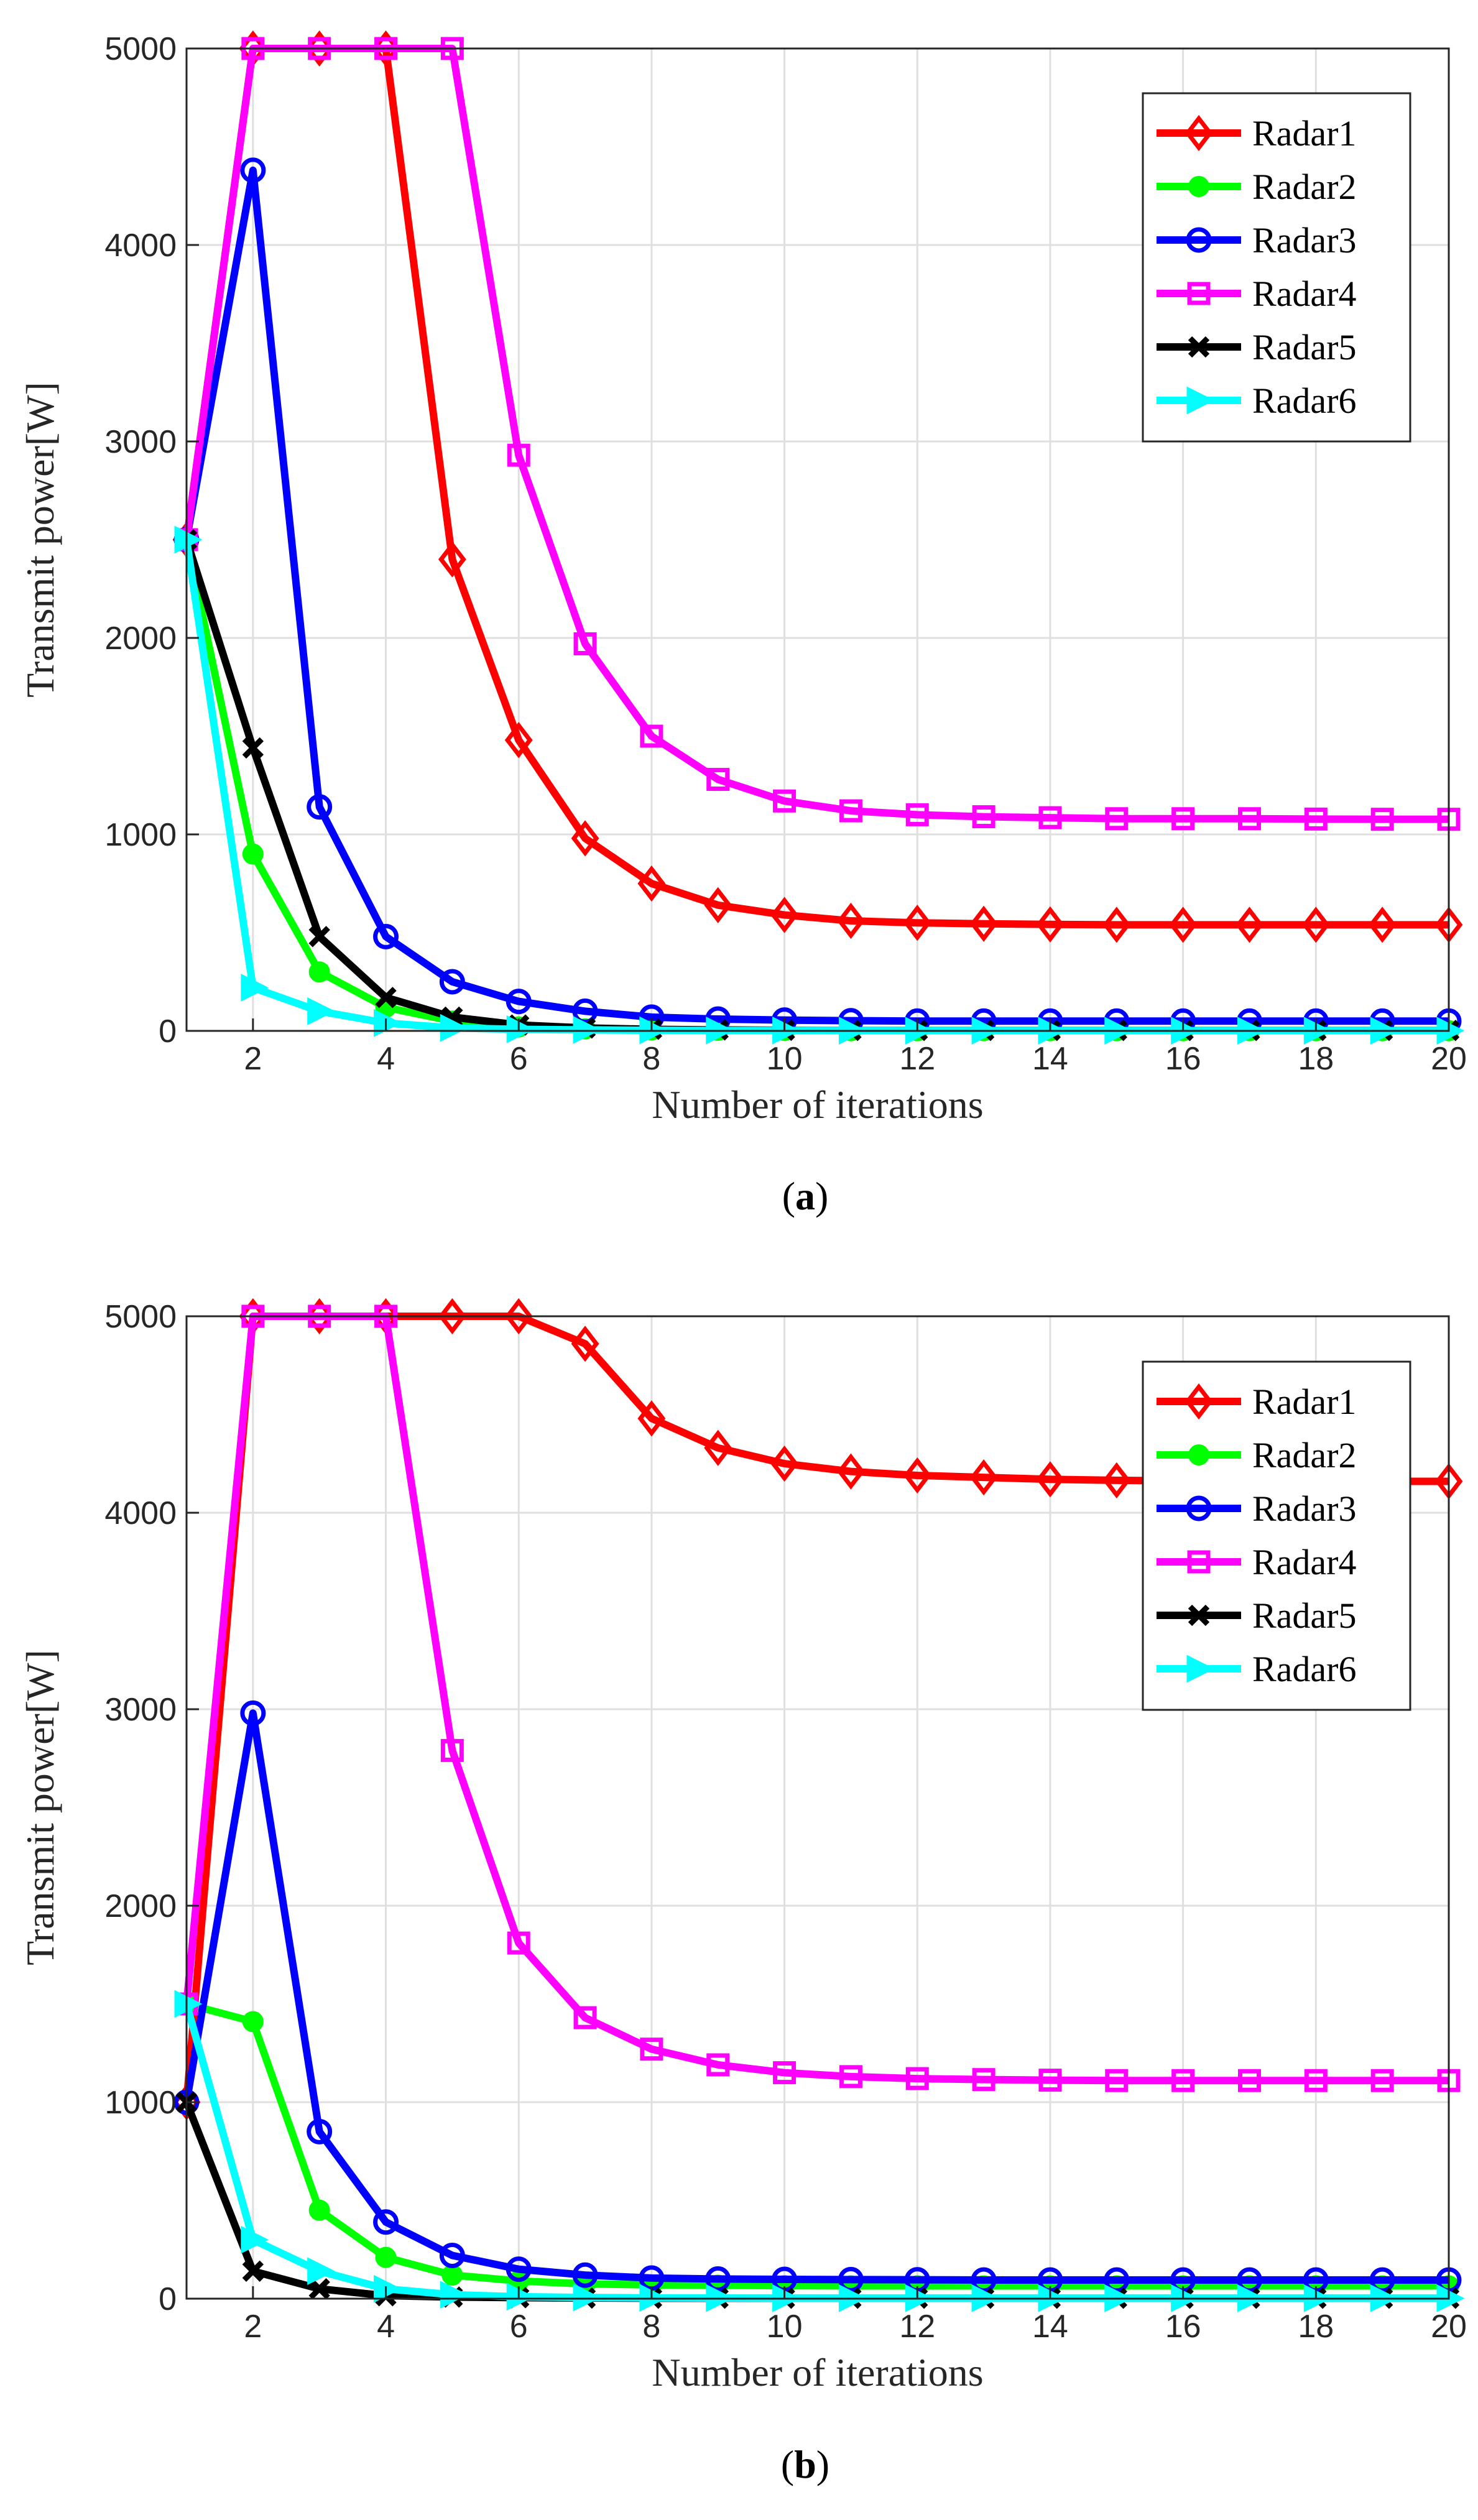  What do you see at coordinates (805, 2464) in the screenshot?
I see `figure-caption: (b)` at bounding box center [805, 2464].